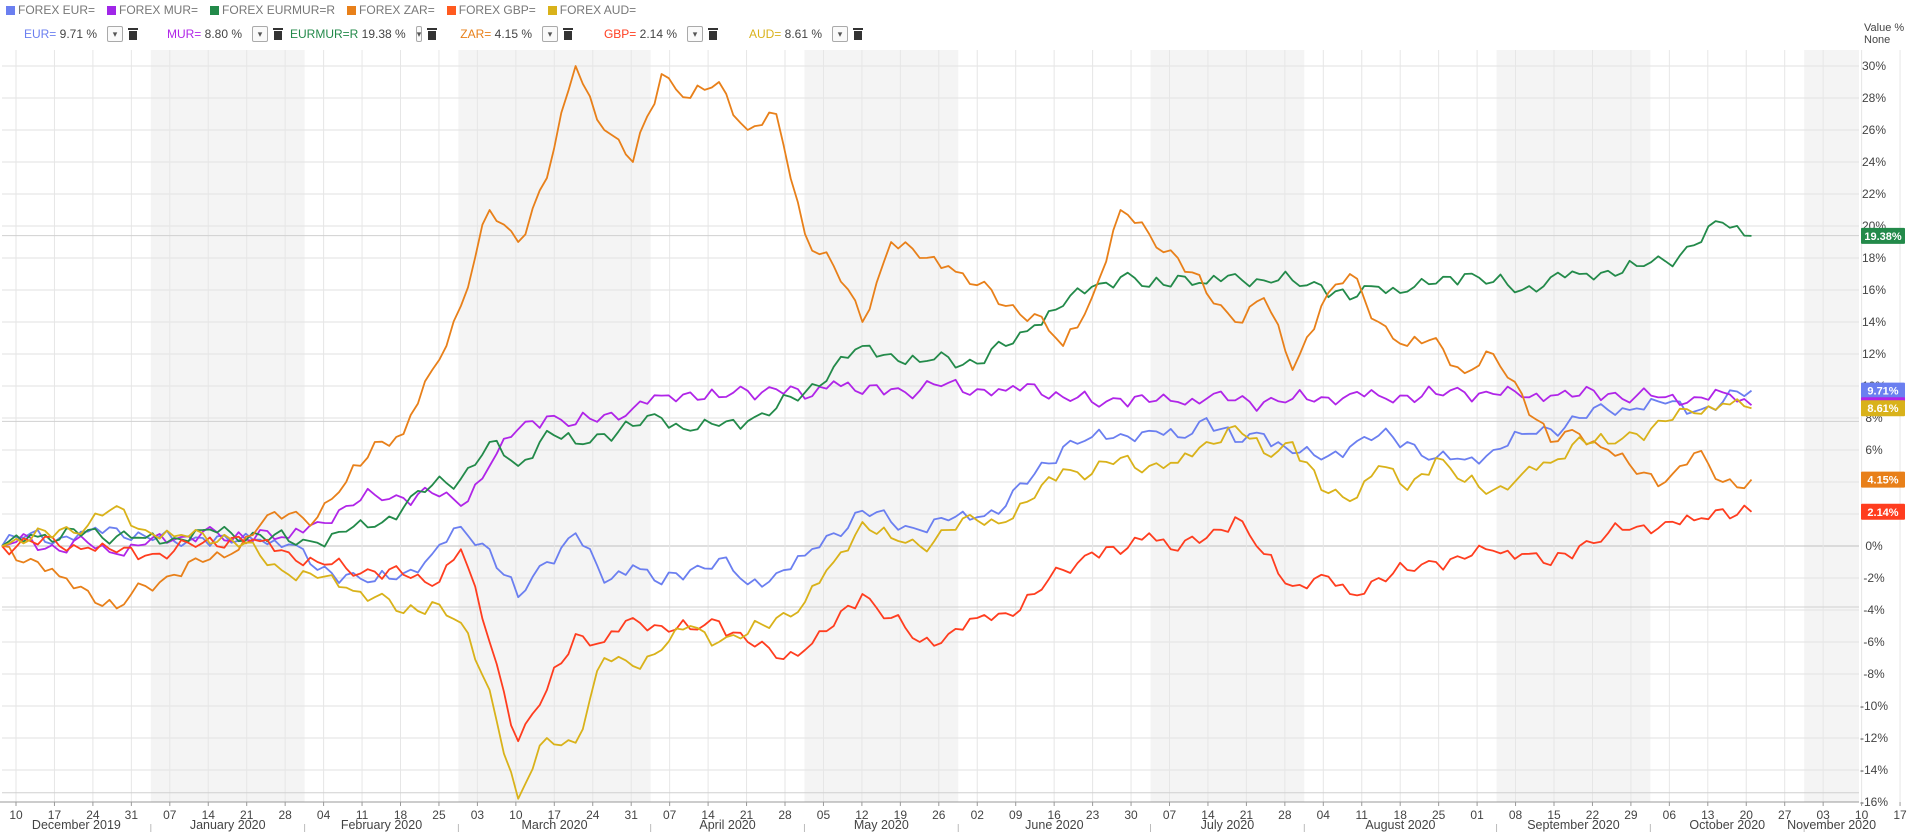  What do you see at coordinates (1874, 322) in the screenshot?
I see `y-tick-label: 14%` at bounding box center [1874, 322].